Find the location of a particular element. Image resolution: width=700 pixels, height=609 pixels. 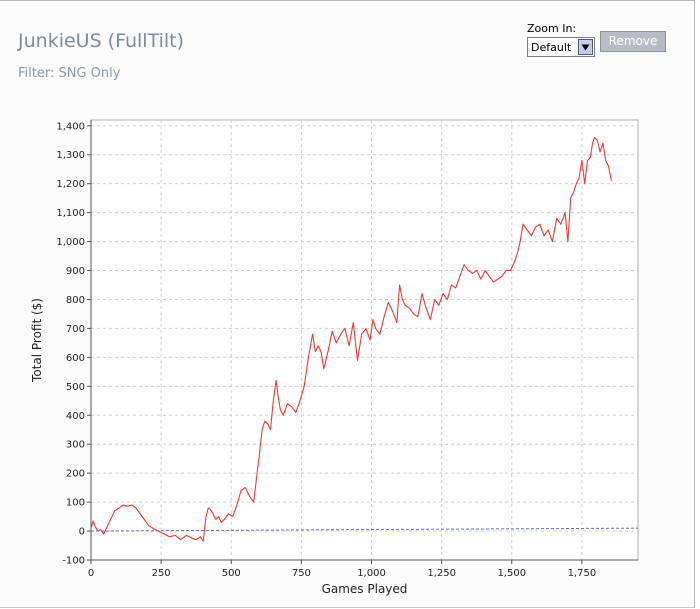

y-tick-label: 700 is located at coordinates (75, 329).